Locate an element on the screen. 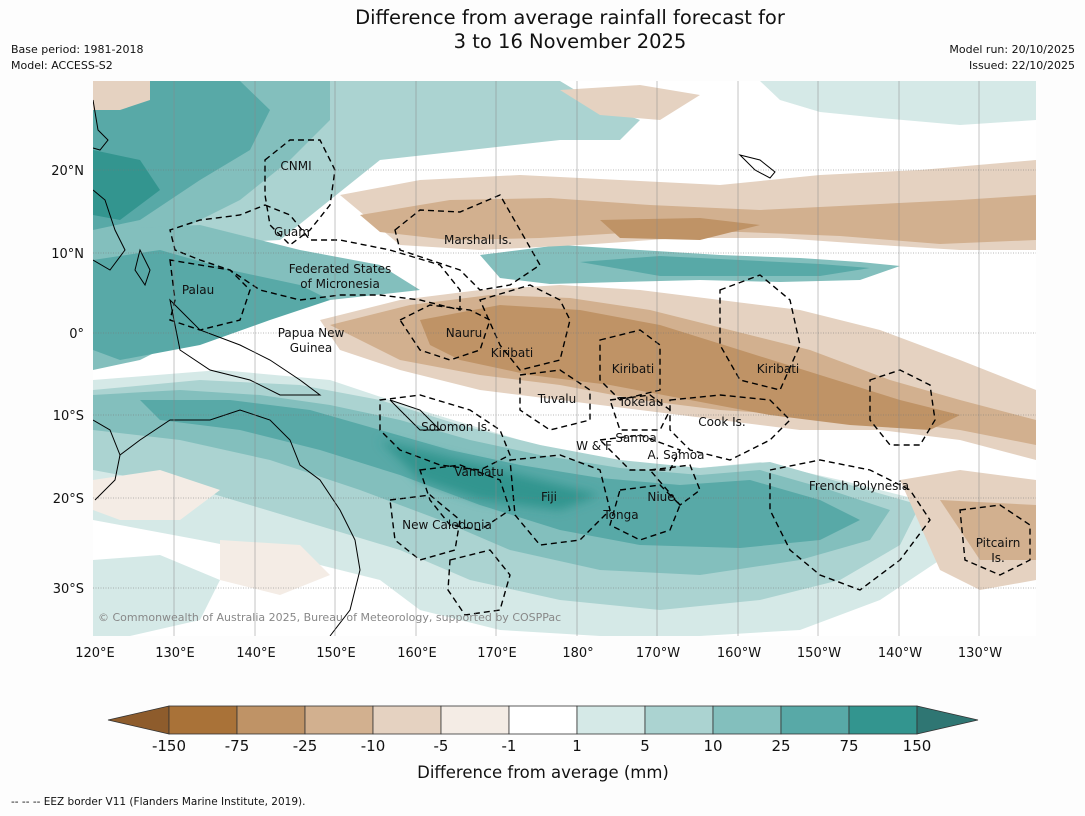  lon-label-120e: 120°E is located at coordinates (95, 653).